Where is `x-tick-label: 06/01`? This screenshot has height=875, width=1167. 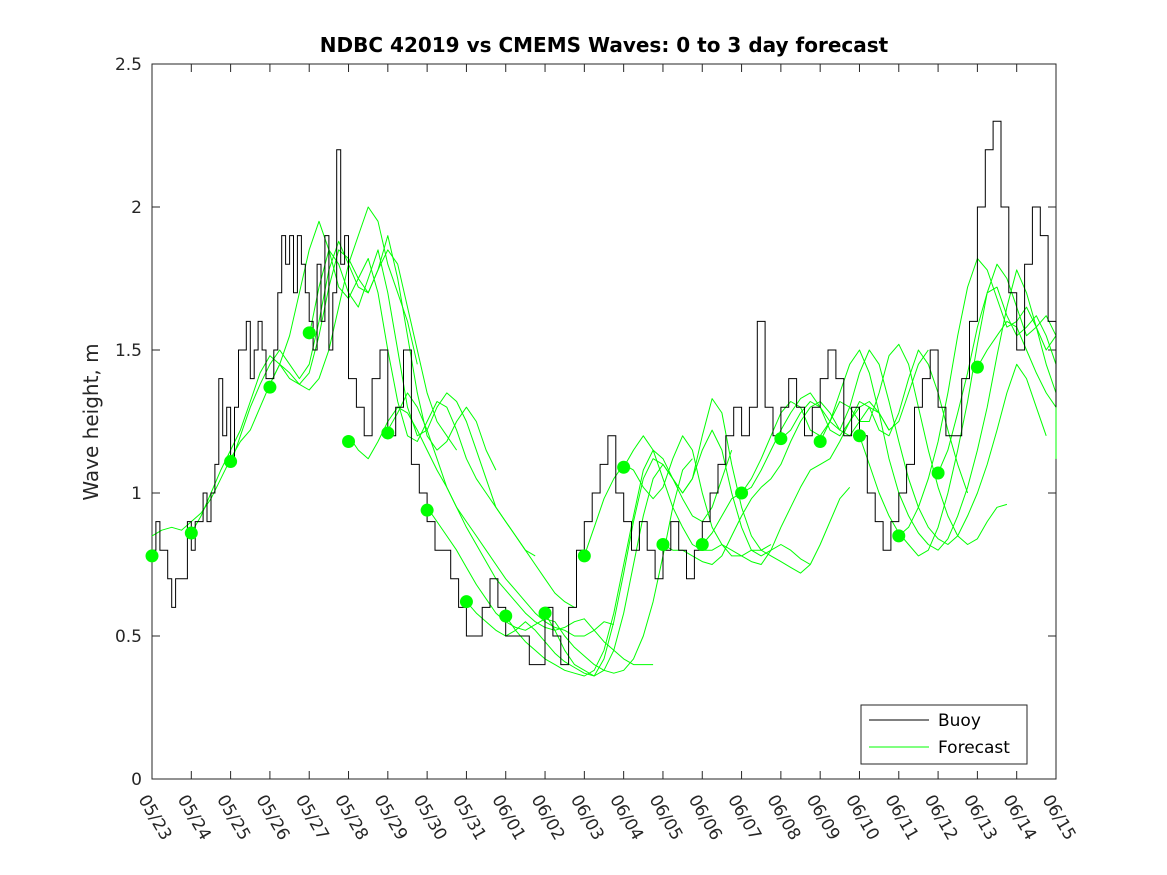
x-tick-label: 06/01 is located at coordinates (508, 818).